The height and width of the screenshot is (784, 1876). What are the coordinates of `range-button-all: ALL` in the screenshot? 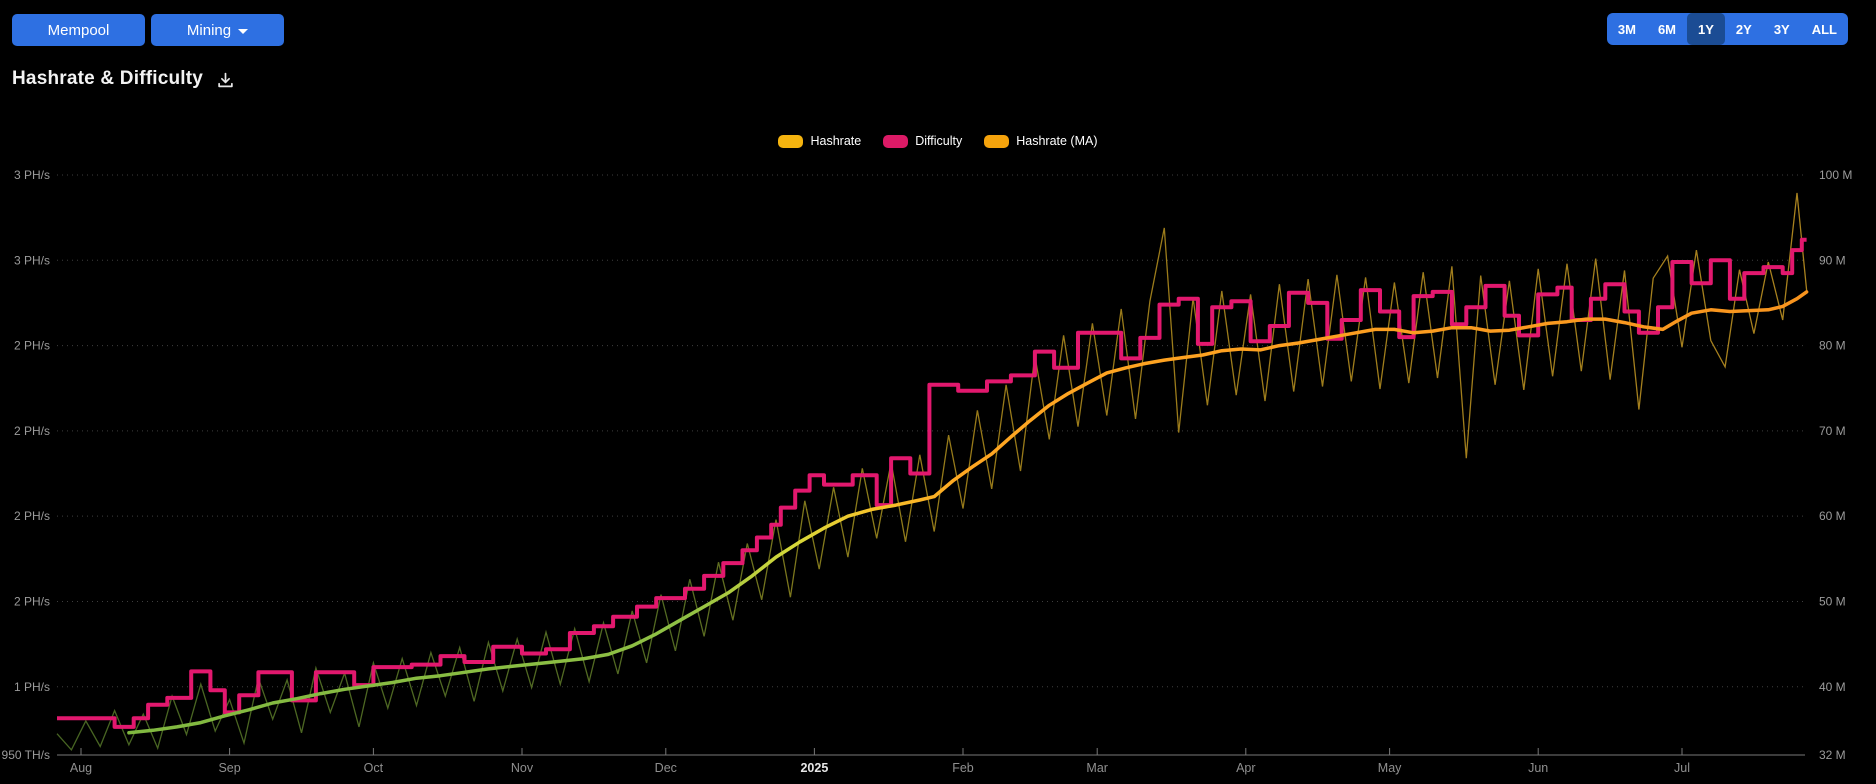 It's located at (1824, 29).